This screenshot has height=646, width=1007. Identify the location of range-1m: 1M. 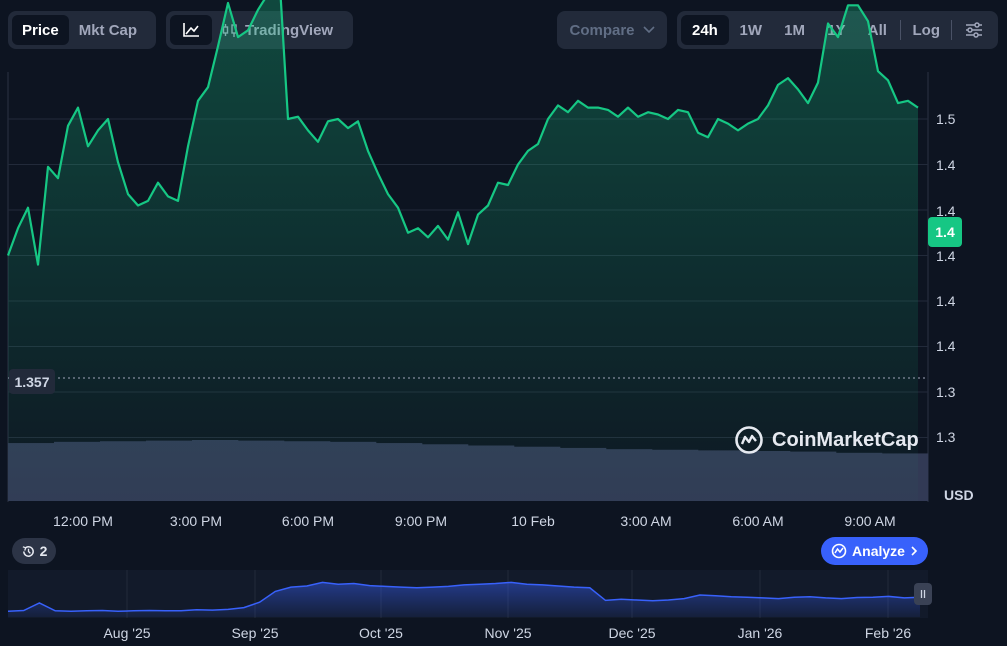
(795, 30).